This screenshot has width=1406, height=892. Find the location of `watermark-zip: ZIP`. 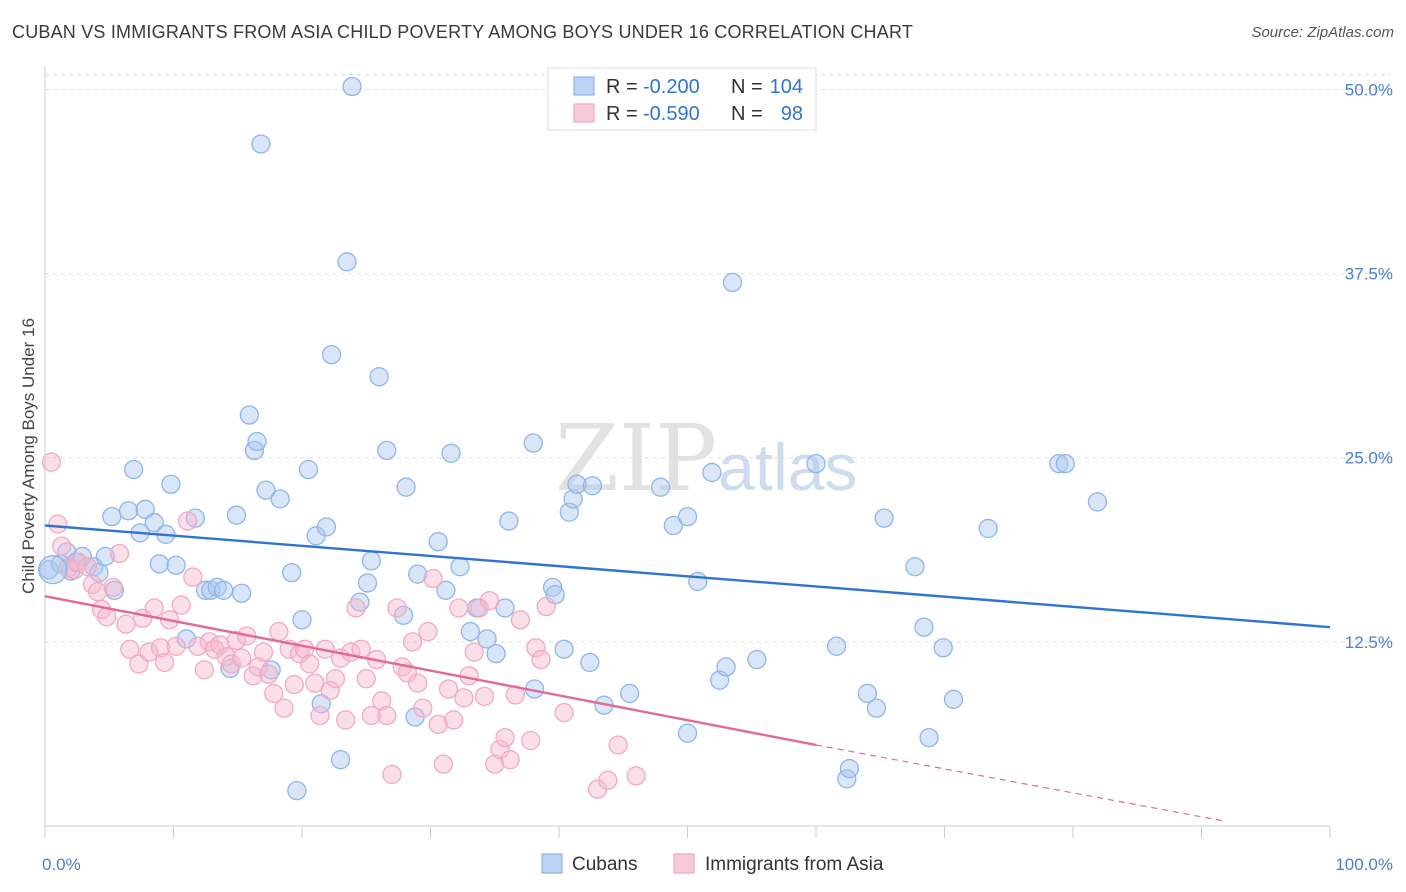

watermark-zip: ZIP is located at coordinates (636, 458).